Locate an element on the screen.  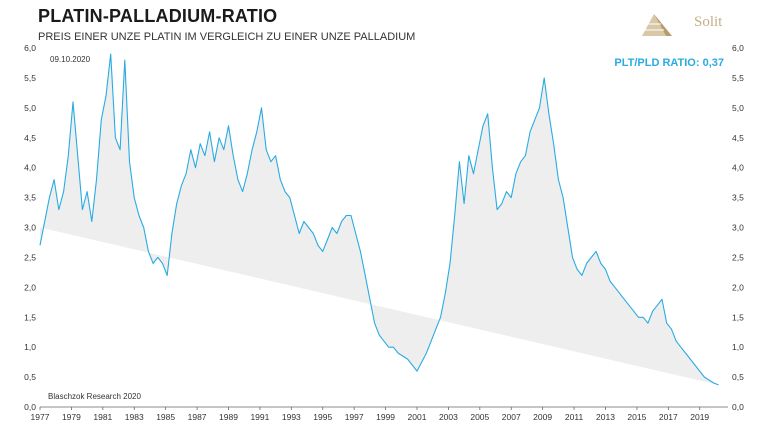
x-tick: 2017 is located at coordinates (668, 417).